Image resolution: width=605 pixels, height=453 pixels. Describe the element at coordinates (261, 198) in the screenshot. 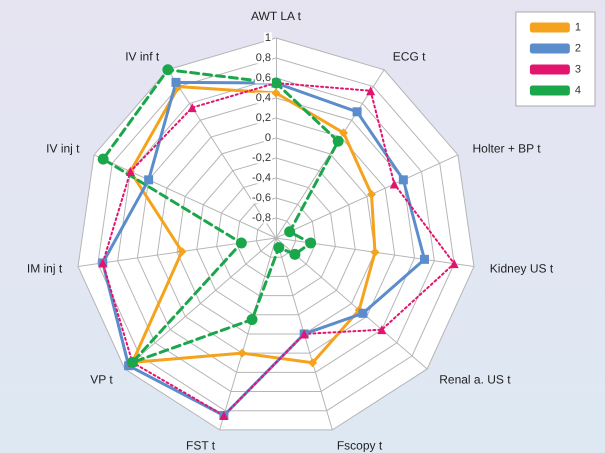

I see `y-tick-label: -0,6` at that location.